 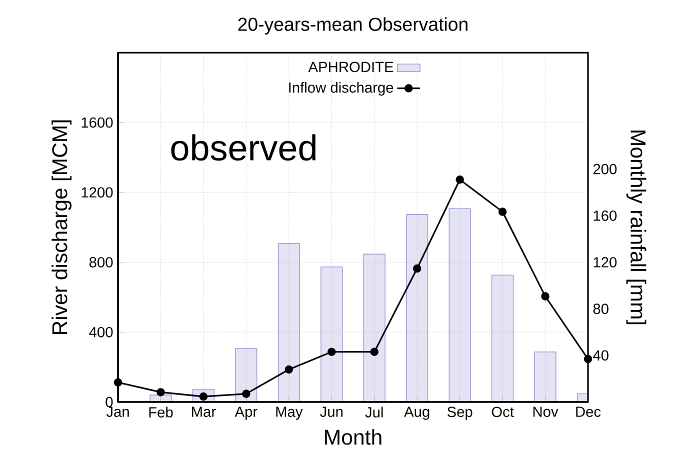 What do you see at coordinates (97, 122) in the screenshot?
I see `y-tick-label: 1600` at bounding box center [97, 122].